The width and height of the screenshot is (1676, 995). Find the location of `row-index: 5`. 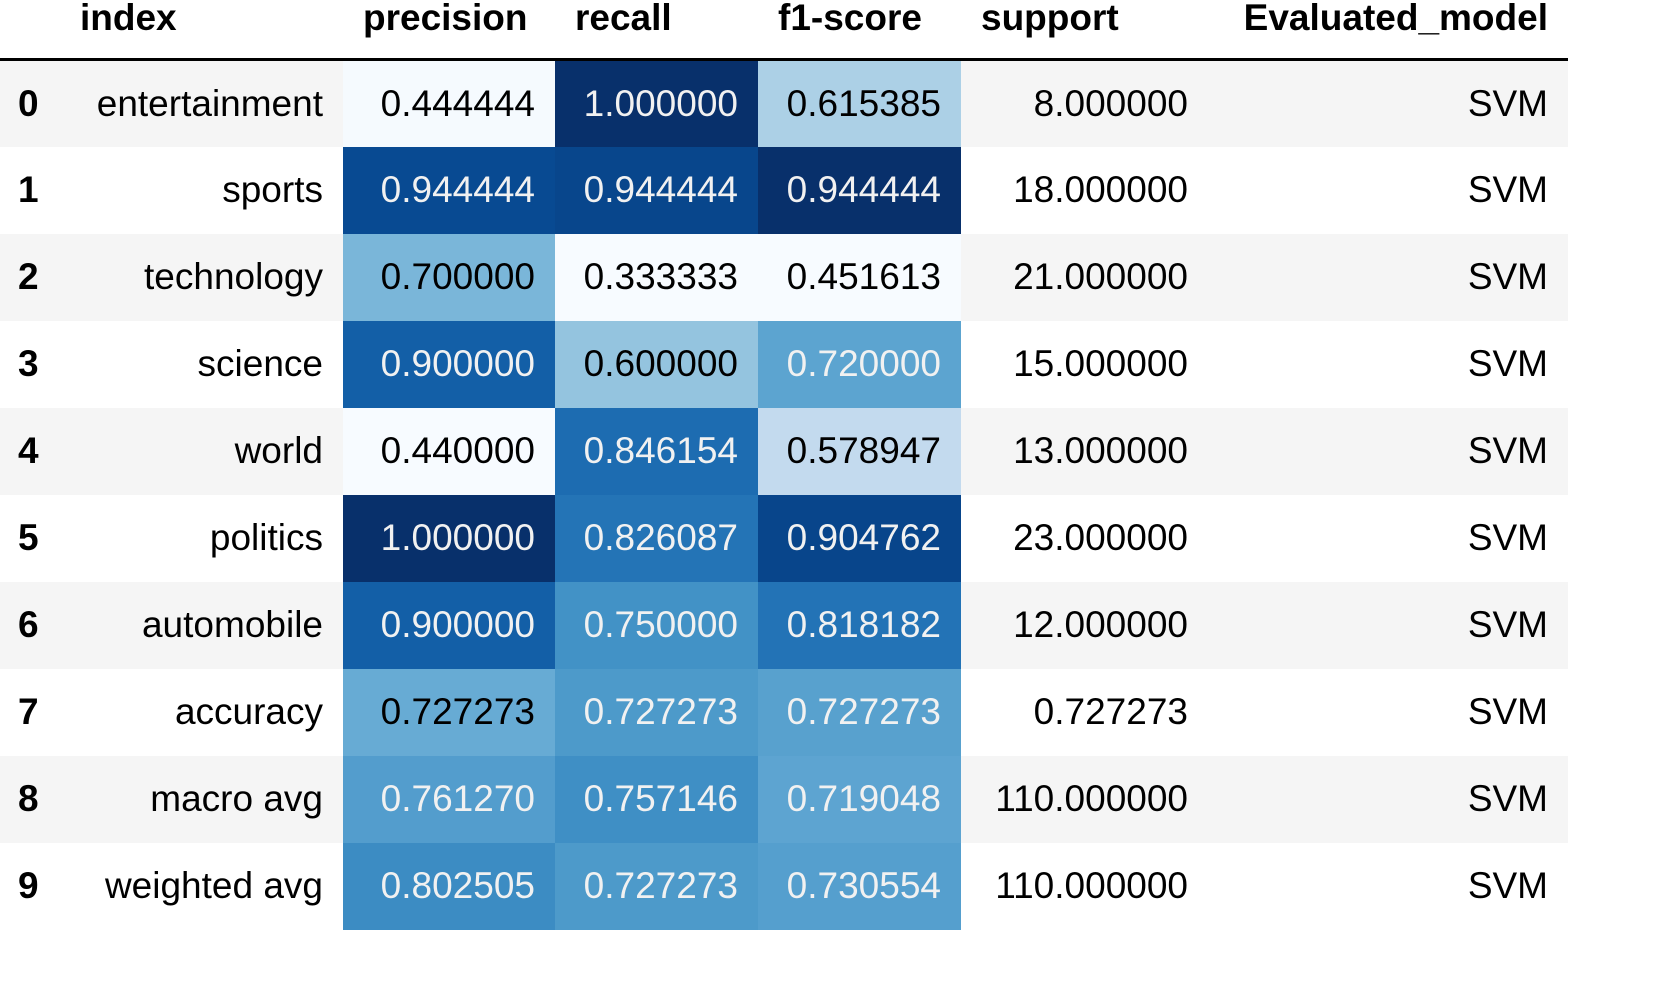

row-index: 5 is located at coordinates (40, 538).